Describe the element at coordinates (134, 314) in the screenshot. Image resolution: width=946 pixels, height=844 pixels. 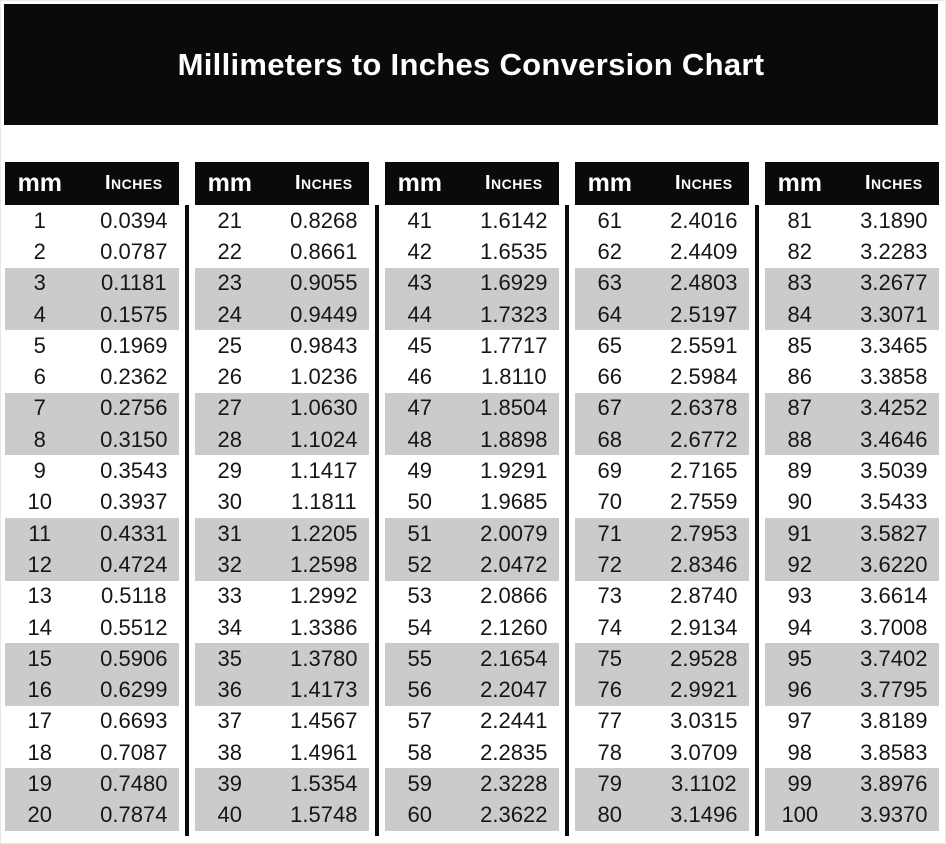
I see `inches-value: 0.1575` at that location.